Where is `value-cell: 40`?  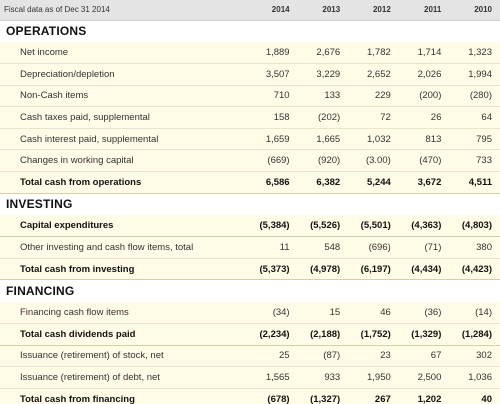
value-cell: 40 is located at coordinates (474, 396).